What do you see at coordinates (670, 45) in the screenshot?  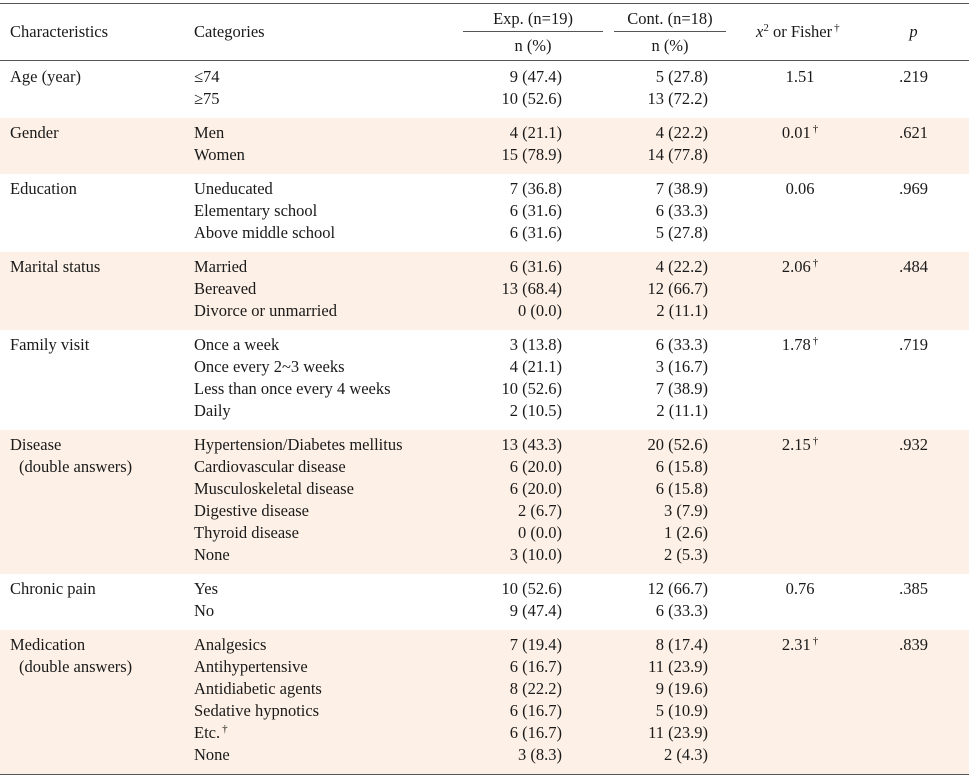 I see `header-cont-npct: n (%)` at bounding box center [670, 45].